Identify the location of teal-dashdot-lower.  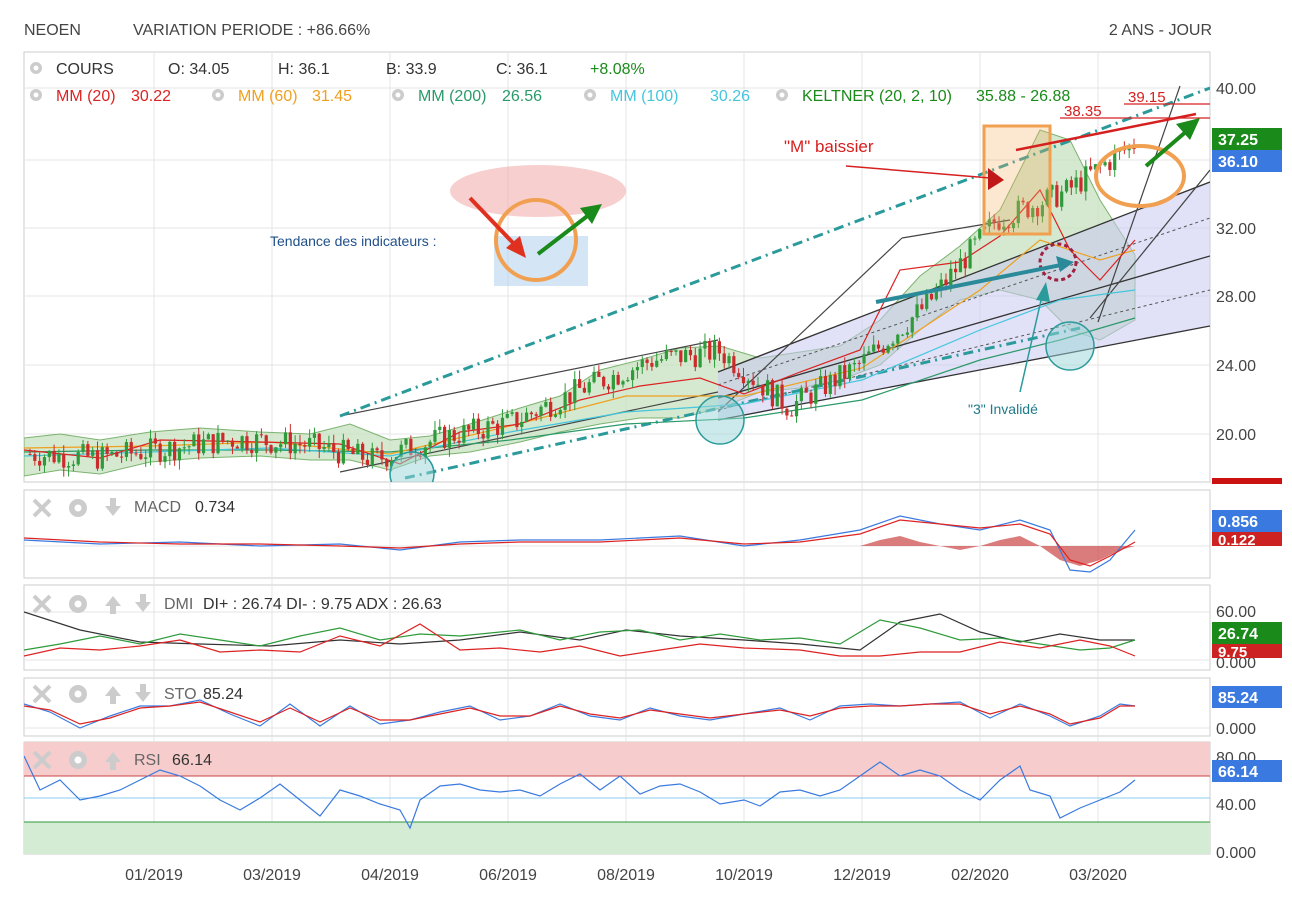
(742, 403).